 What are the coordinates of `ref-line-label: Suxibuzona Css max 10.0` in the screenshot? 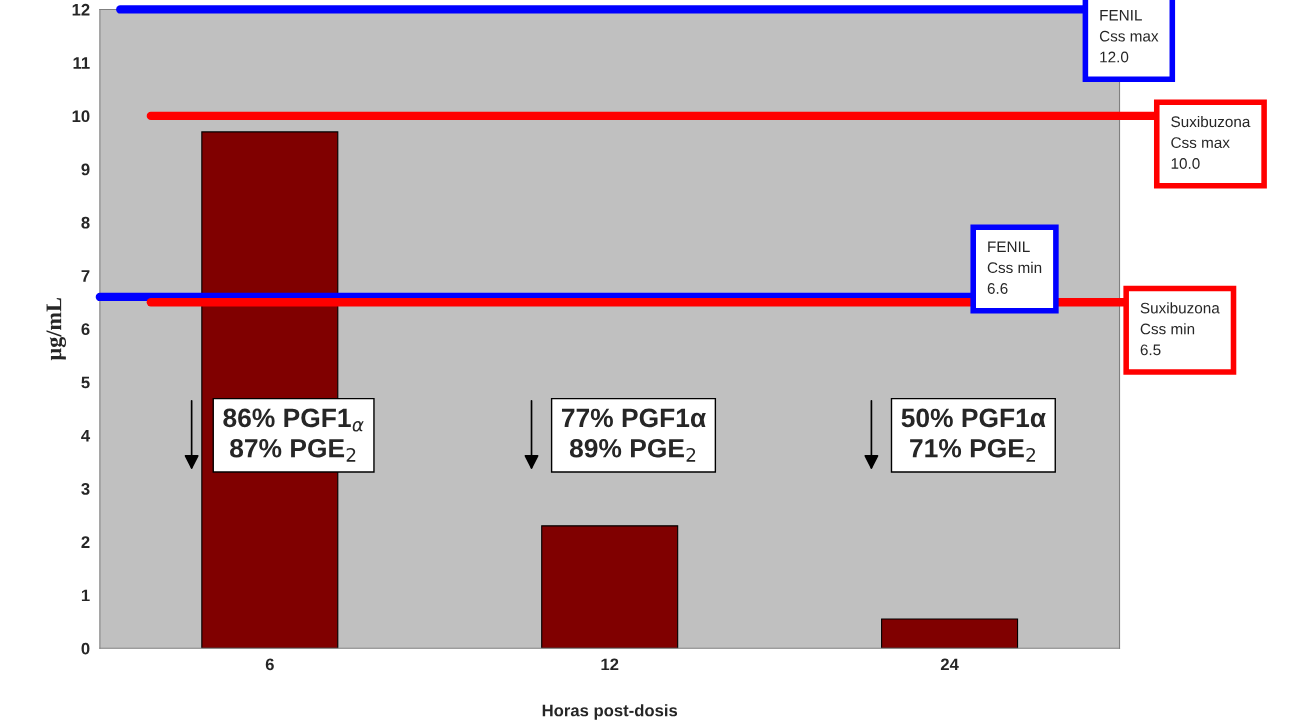 It's located at (1211, 142).